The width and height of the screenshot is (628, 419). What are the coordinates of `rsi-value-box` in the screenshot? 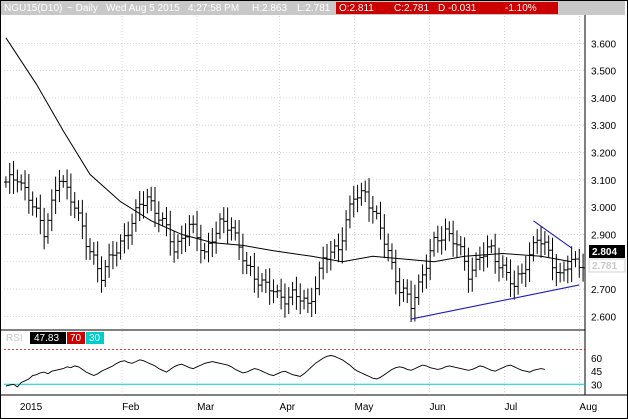 It's located at (48, 338).